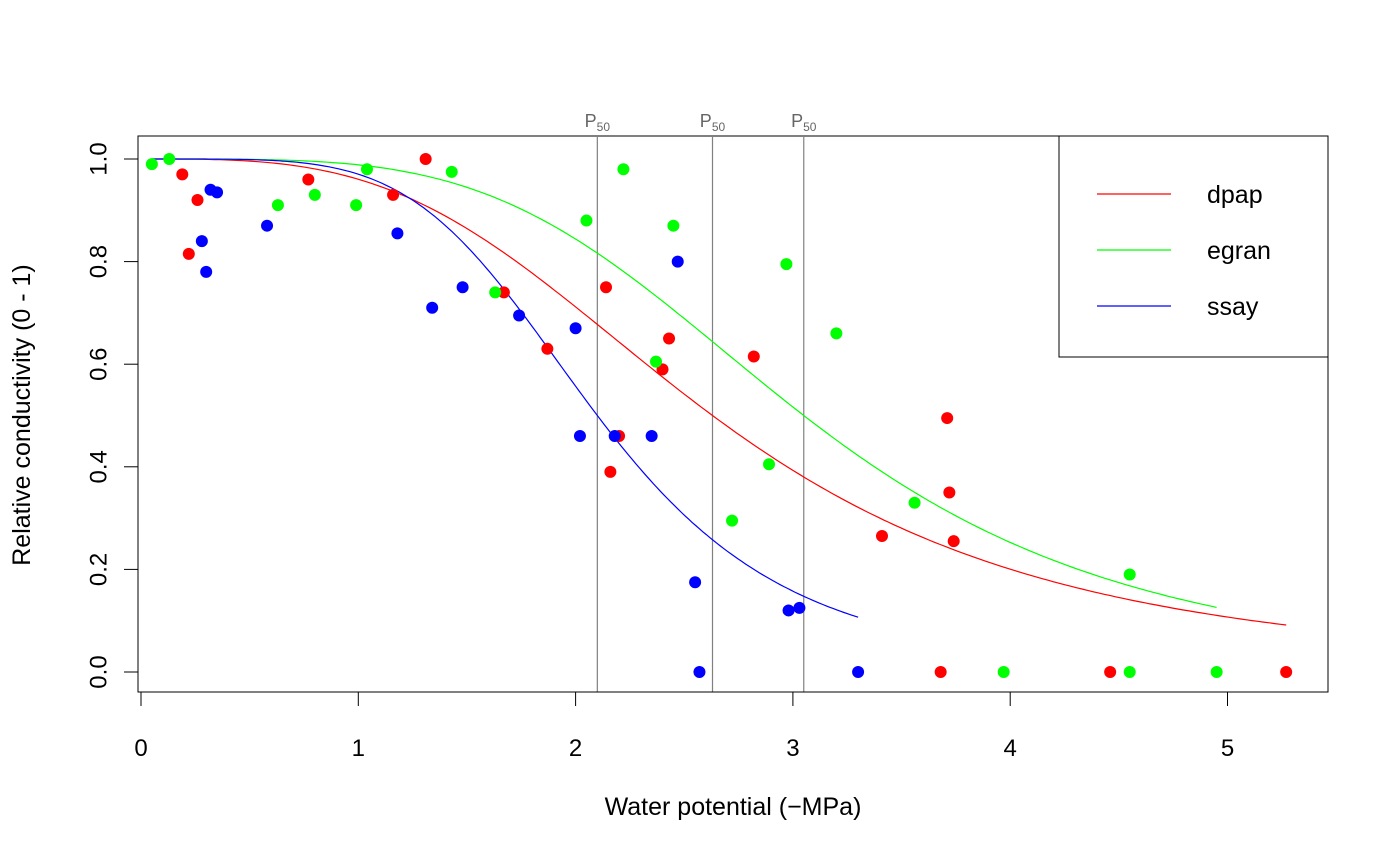 The width and height of the screenshot is (1400, 865). Describe the element at coordinates (1239, 251) in the screenshot. I see `legend-label-egran: egran` at that location.